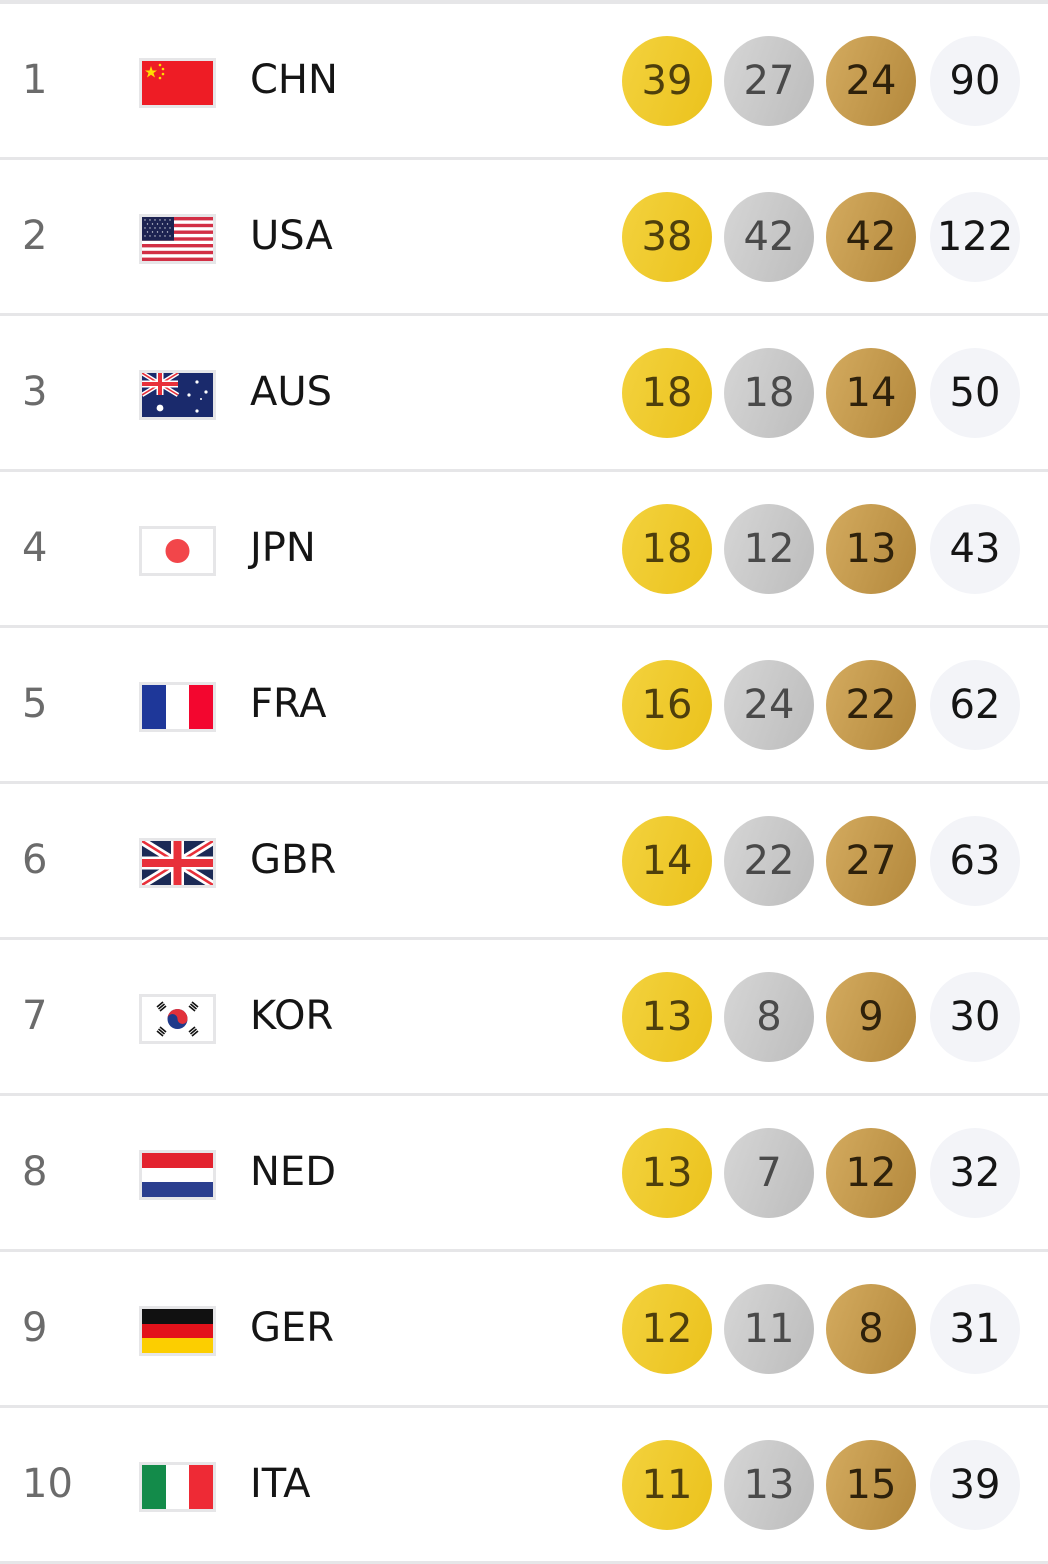 This screenshot has width=1048, height=1564. Describe the element at coordinates (871, 1017) in the screenshot. I see `bronze-count: 9` at that location.